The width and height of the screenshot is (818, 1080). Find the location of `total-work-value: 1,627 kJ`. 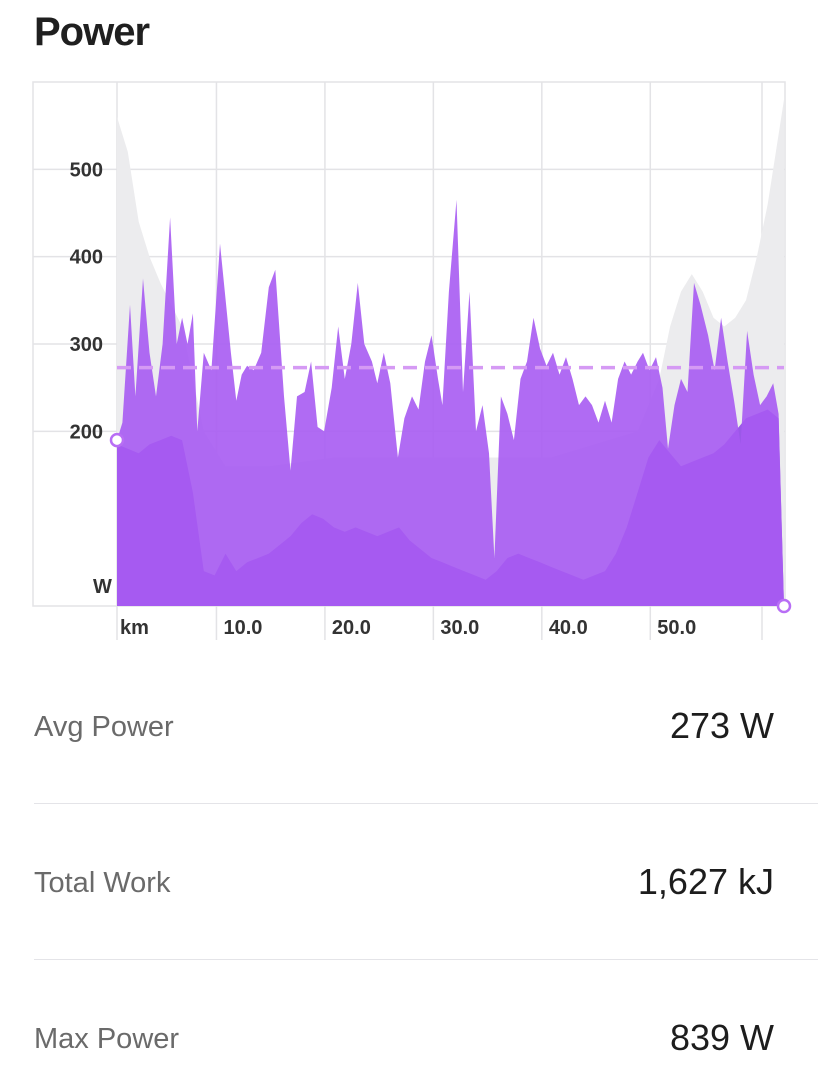

total-work-value: 1,627 kJ is located at coordinates (705, 881).